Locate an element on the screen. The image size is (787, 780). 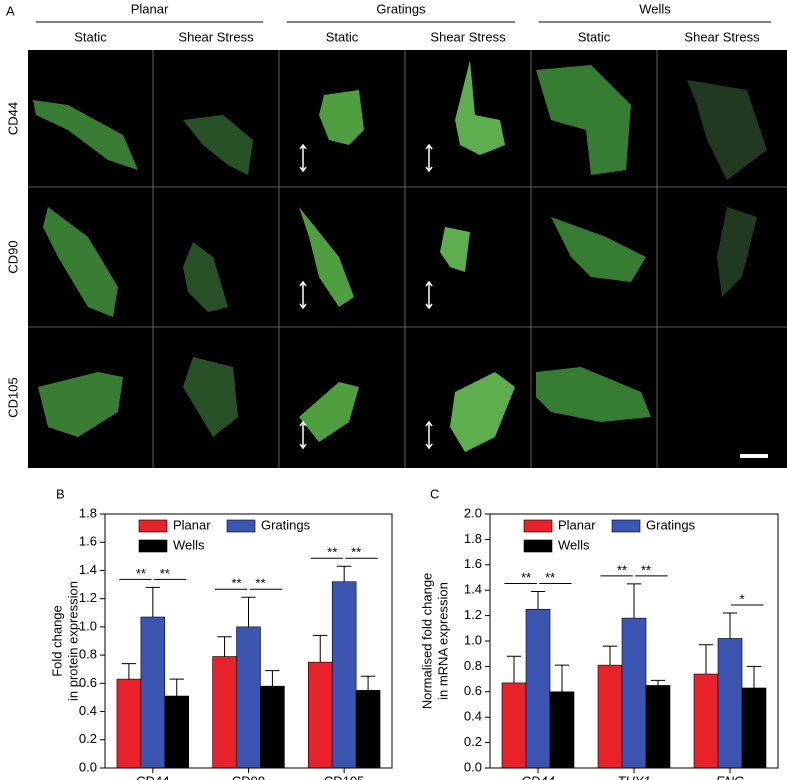
group-label: Wells is located at coordinates (655, 8).